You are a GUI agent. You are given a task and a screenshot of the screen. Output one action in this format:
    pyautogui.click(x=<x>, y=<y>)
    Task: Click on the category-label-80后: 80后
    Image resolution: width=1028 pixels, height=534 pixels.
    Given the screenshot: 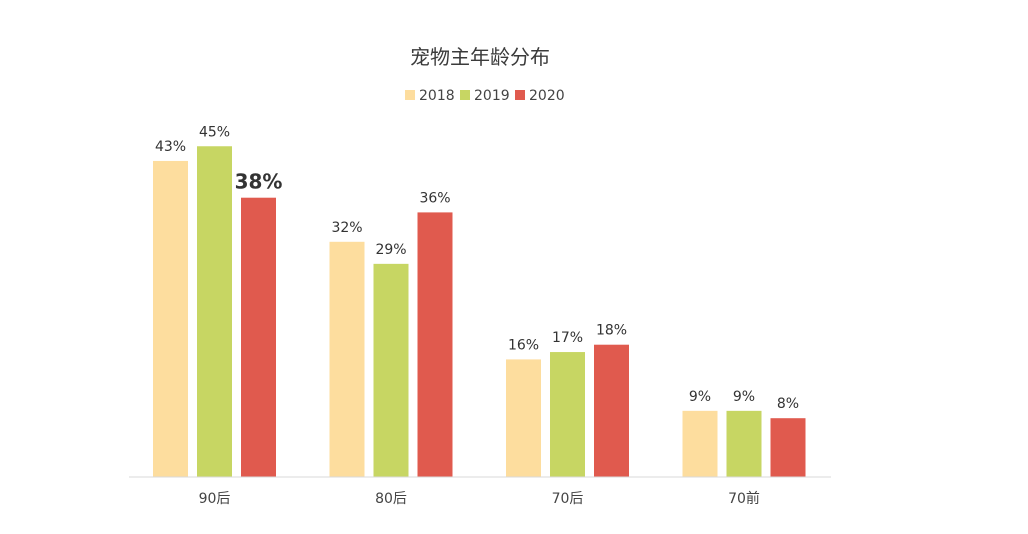 What is the action you would take?
    pyautogui.click(x=391, y=499)
    